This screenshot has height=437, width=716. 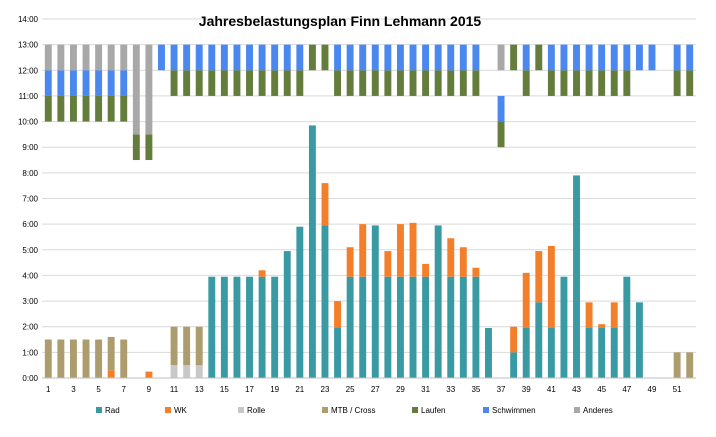 What do you see at coordinates (112, 410) in the screenshot?
I see `legend-label: Rad` at bounding box center [112, 410].